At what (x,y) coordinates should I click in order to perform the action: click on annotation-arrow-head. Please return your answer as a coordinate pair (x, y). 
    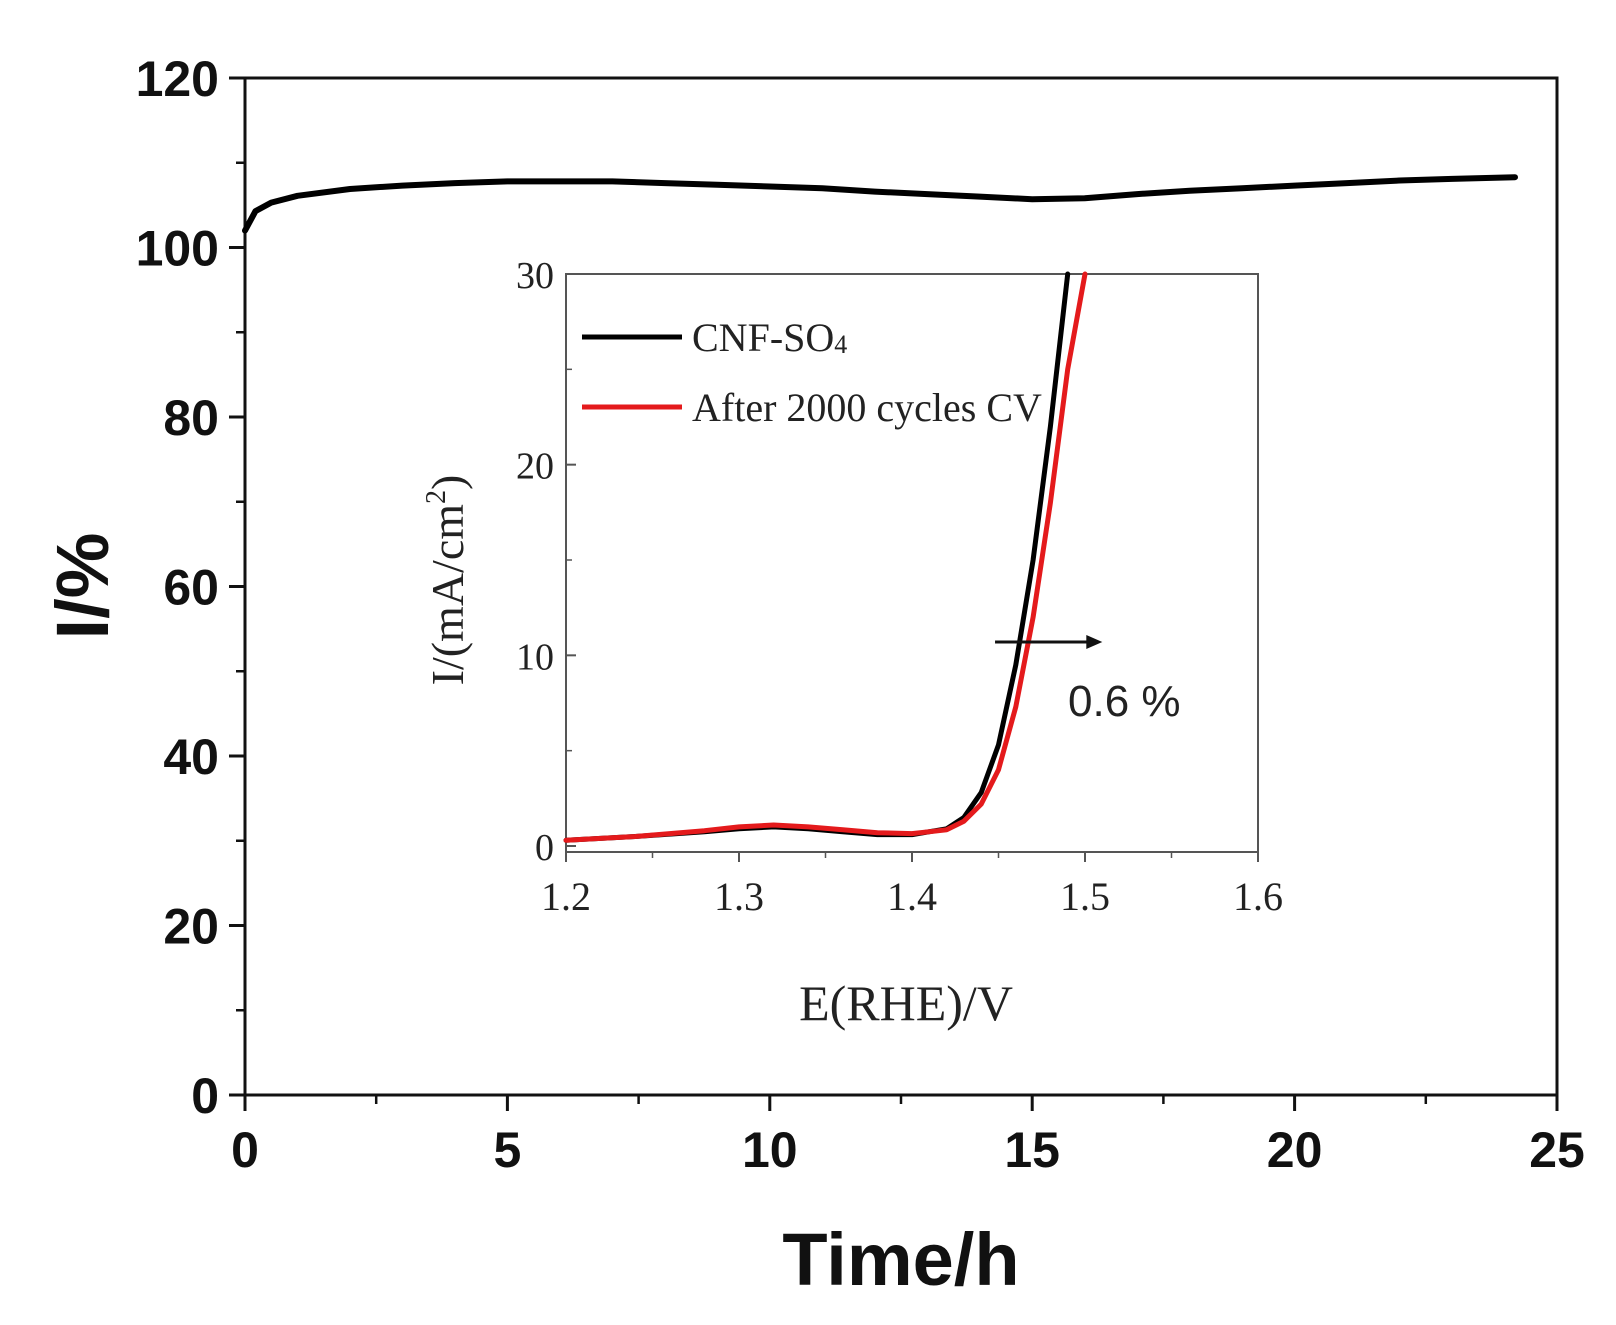
    Looking at the image, I should click on (1094, 641).